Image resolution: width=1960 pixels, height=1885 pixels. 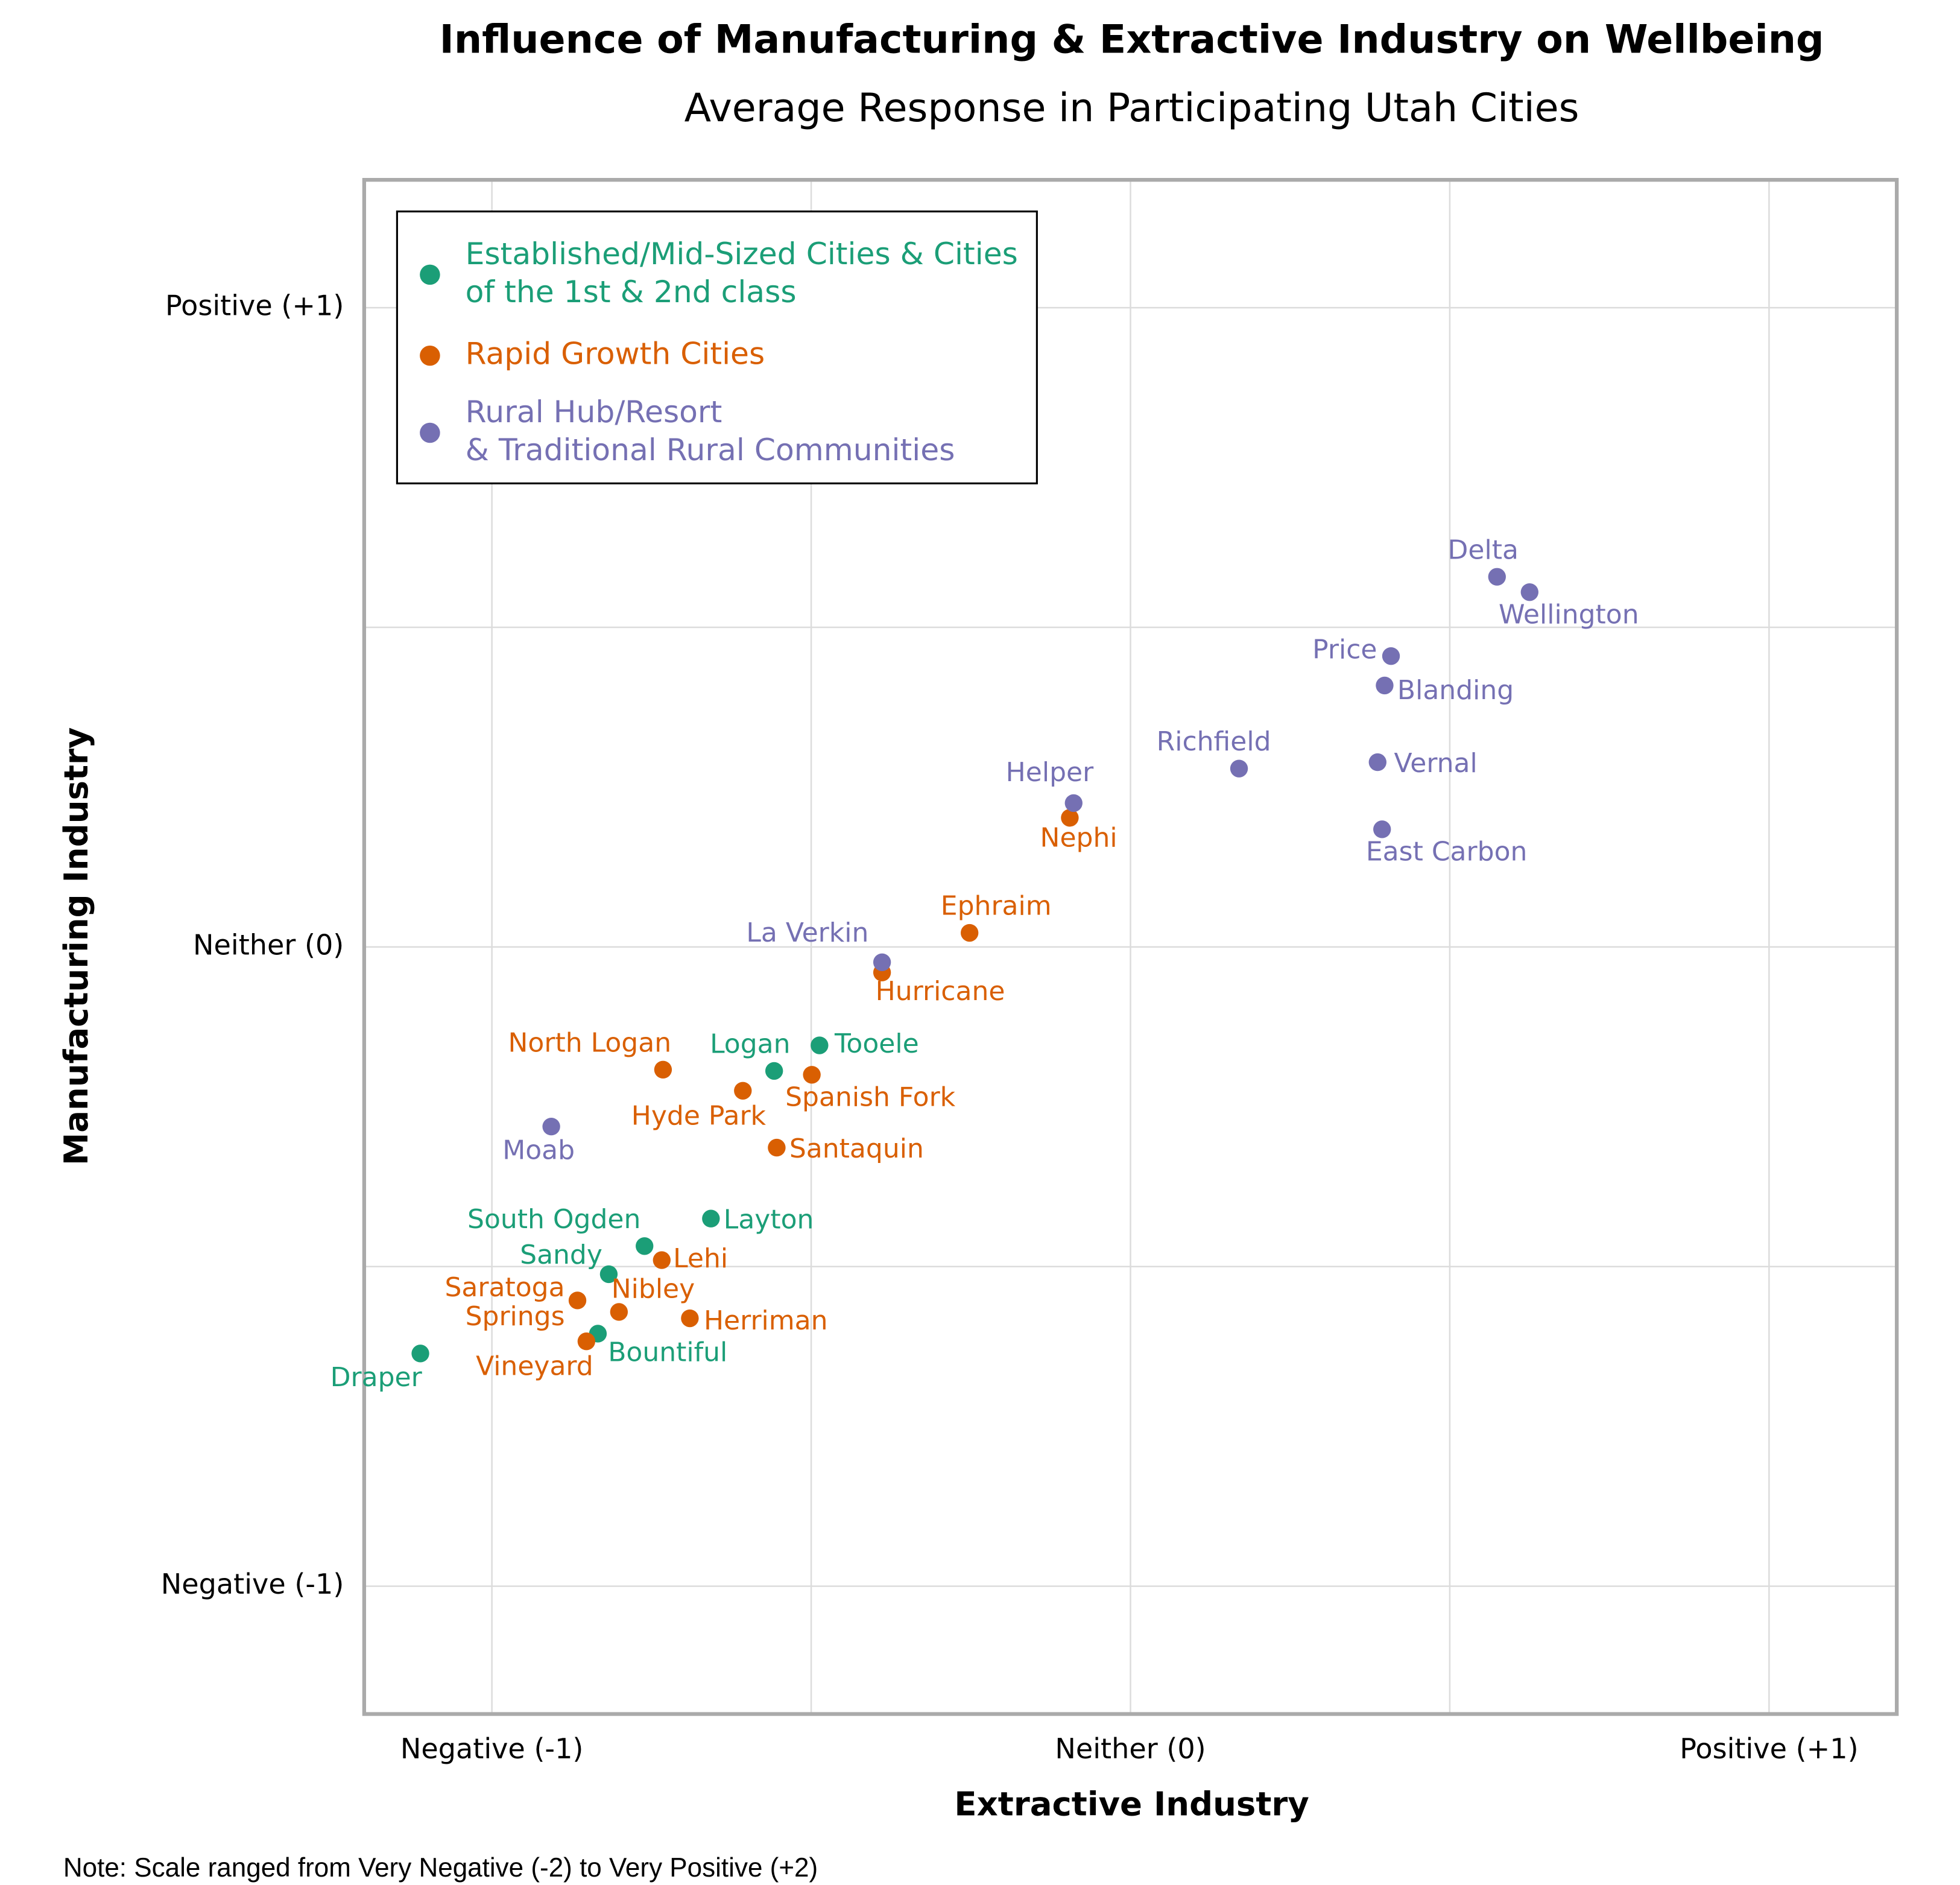 I want to click on x-tick-label: Neither (0), so click(x=1130, y=1748).